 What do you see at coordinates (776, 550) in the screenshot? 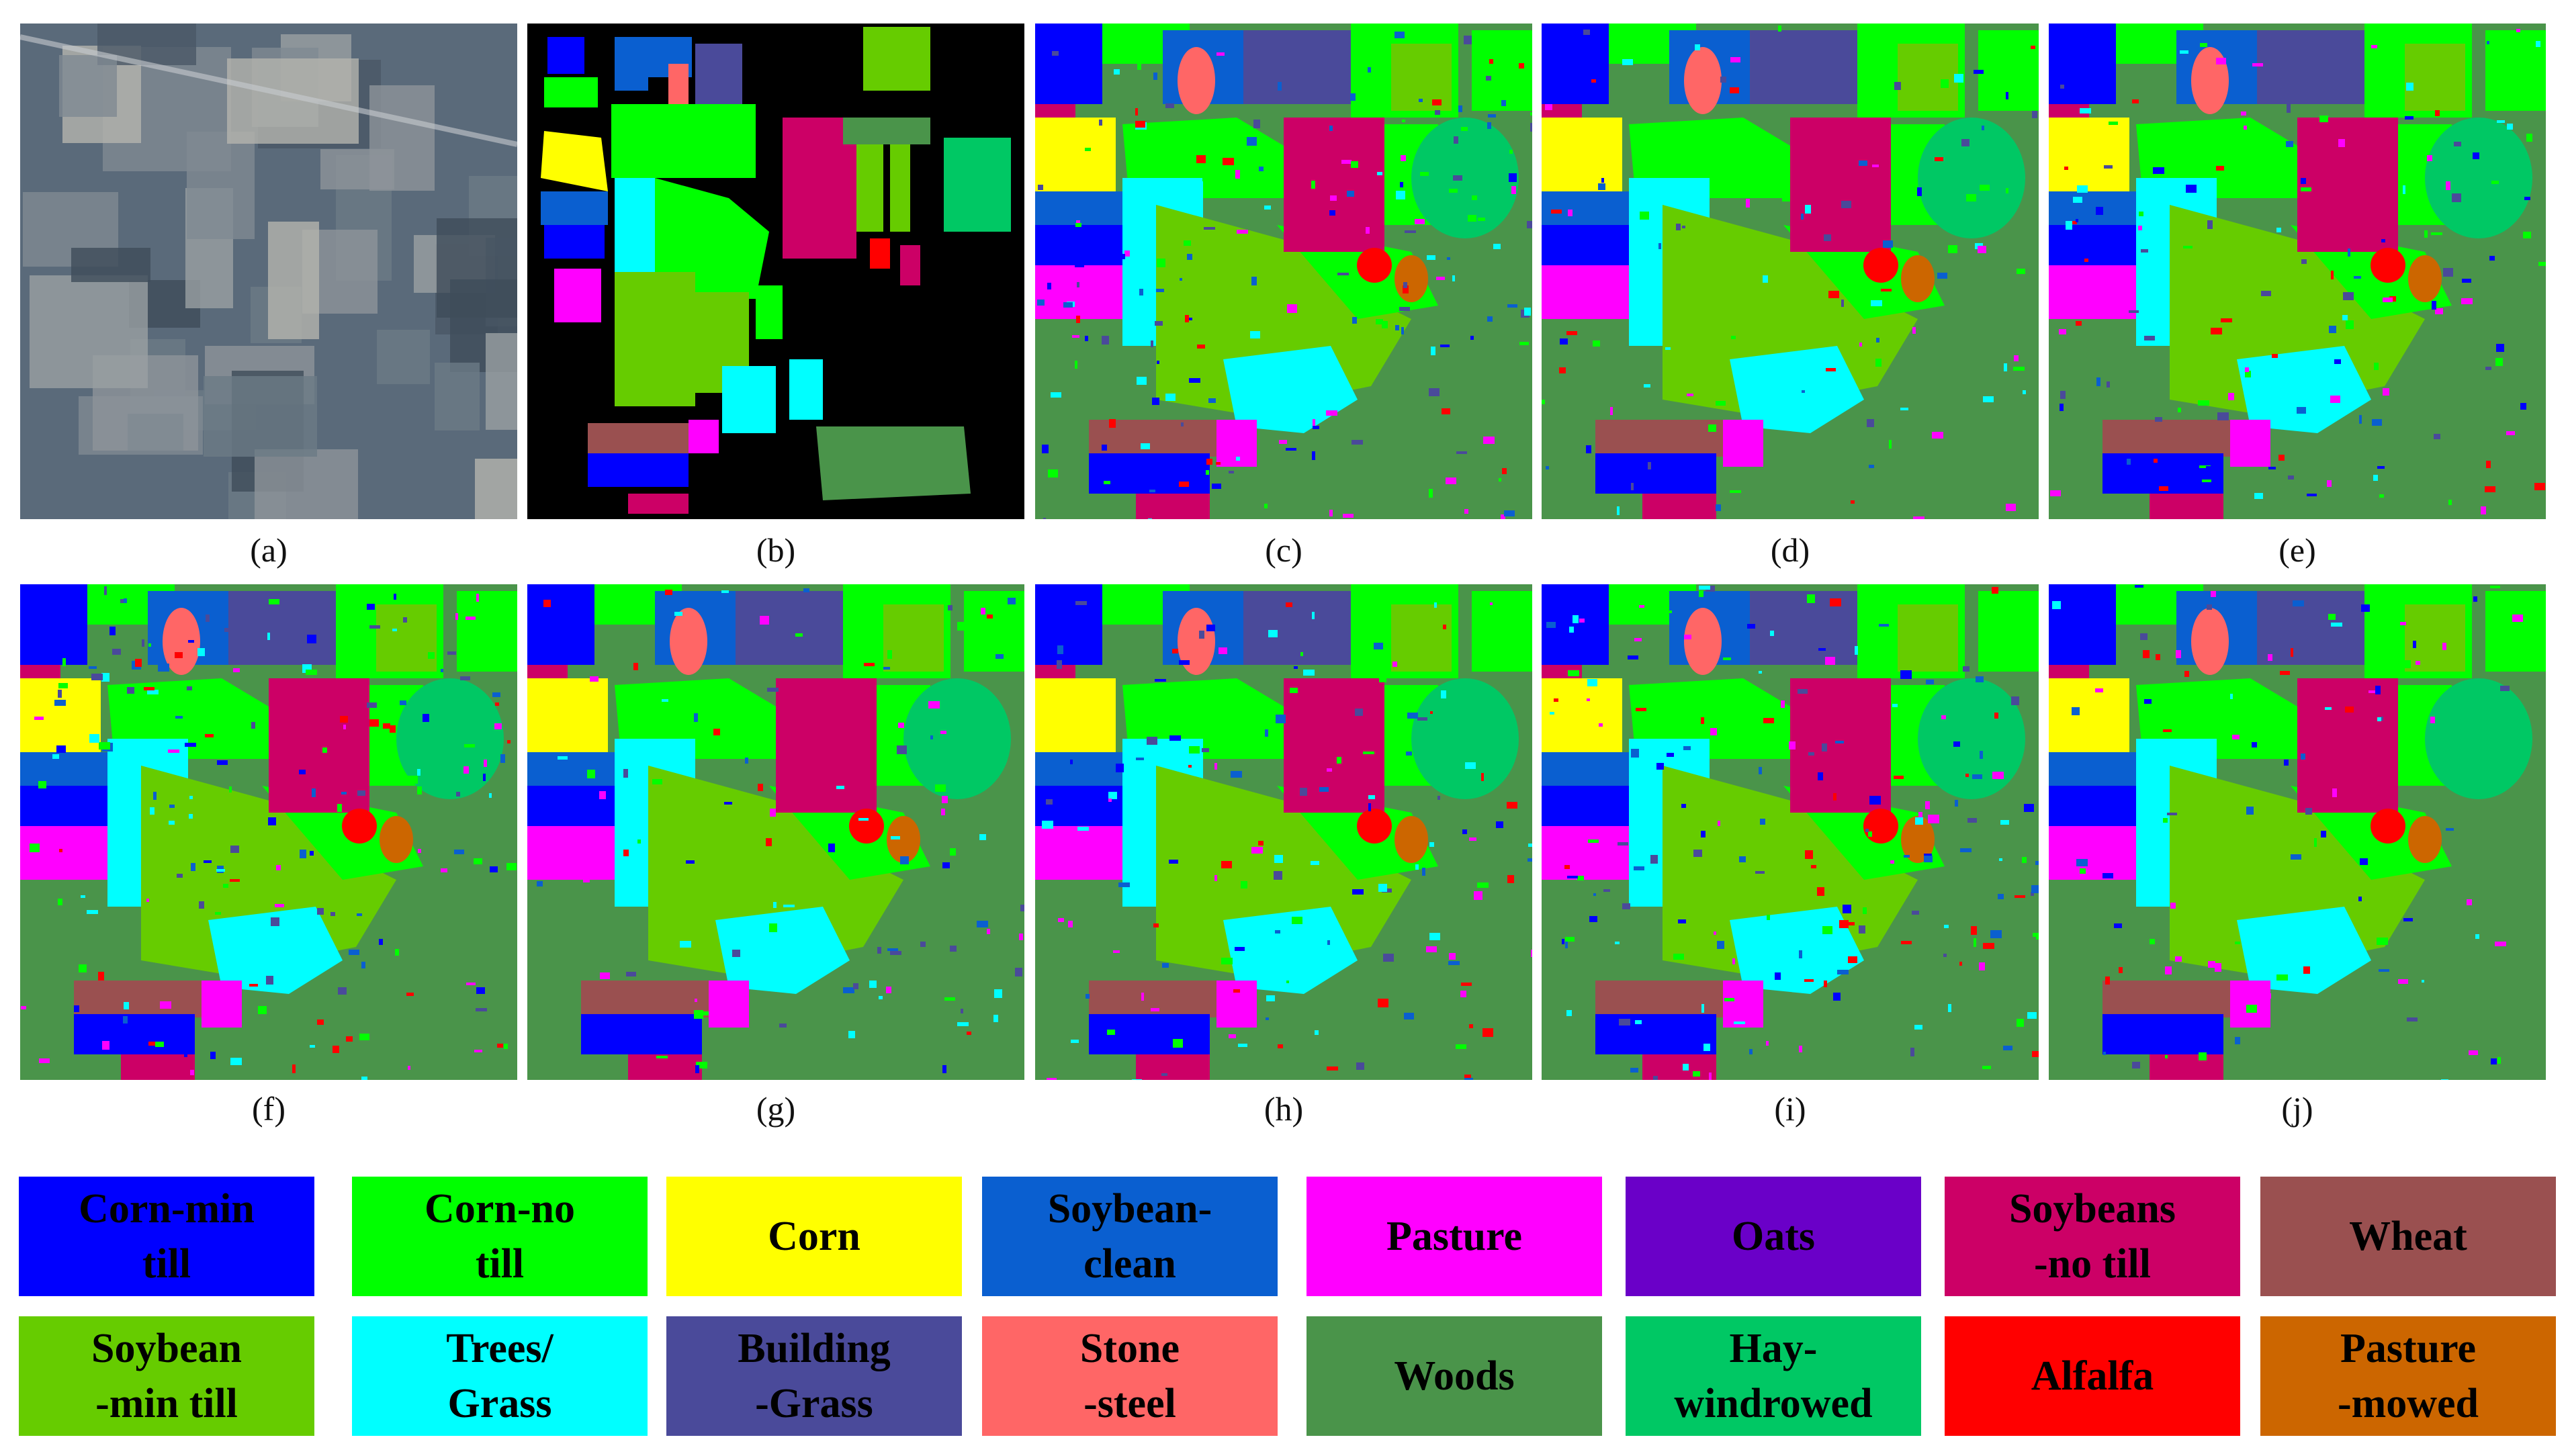
I see `panel-caption-b: (b)` at bounding box center [776, 550].